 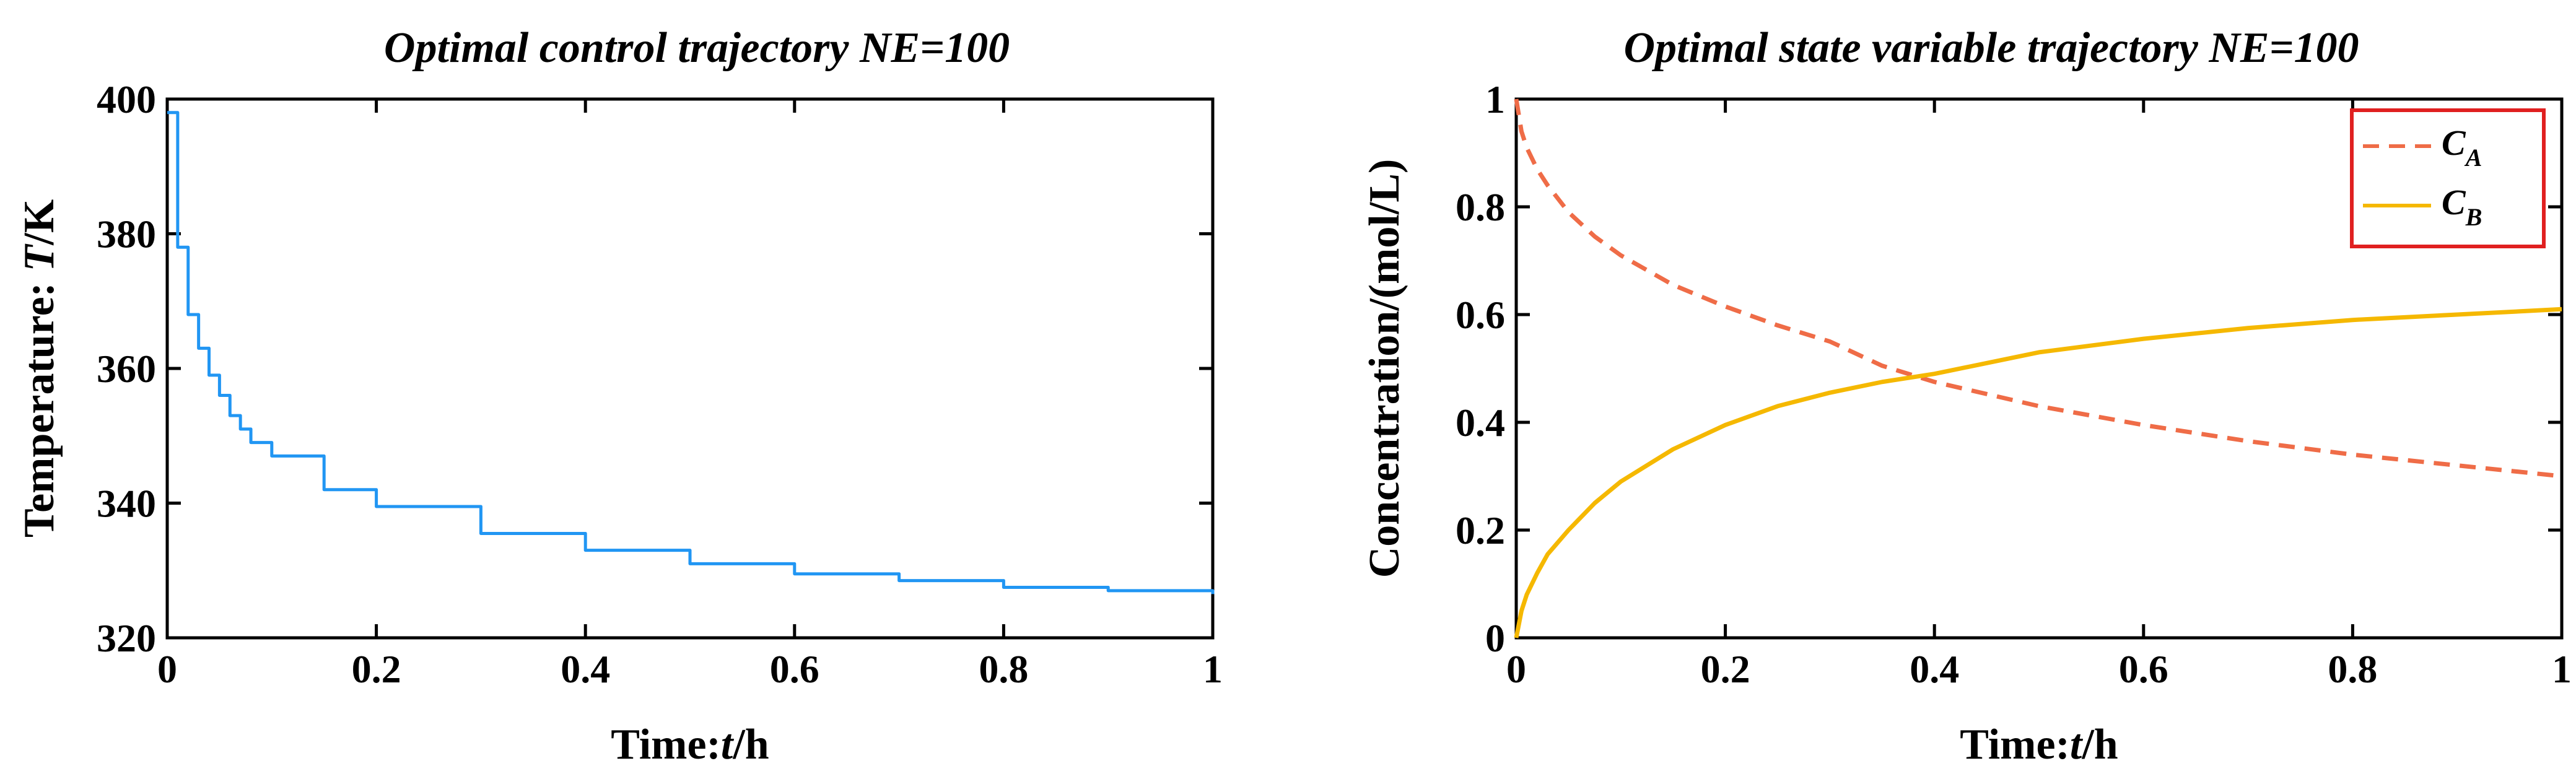 I want to click on state-y-tick-label: 0, so click(x=1495, y=638).